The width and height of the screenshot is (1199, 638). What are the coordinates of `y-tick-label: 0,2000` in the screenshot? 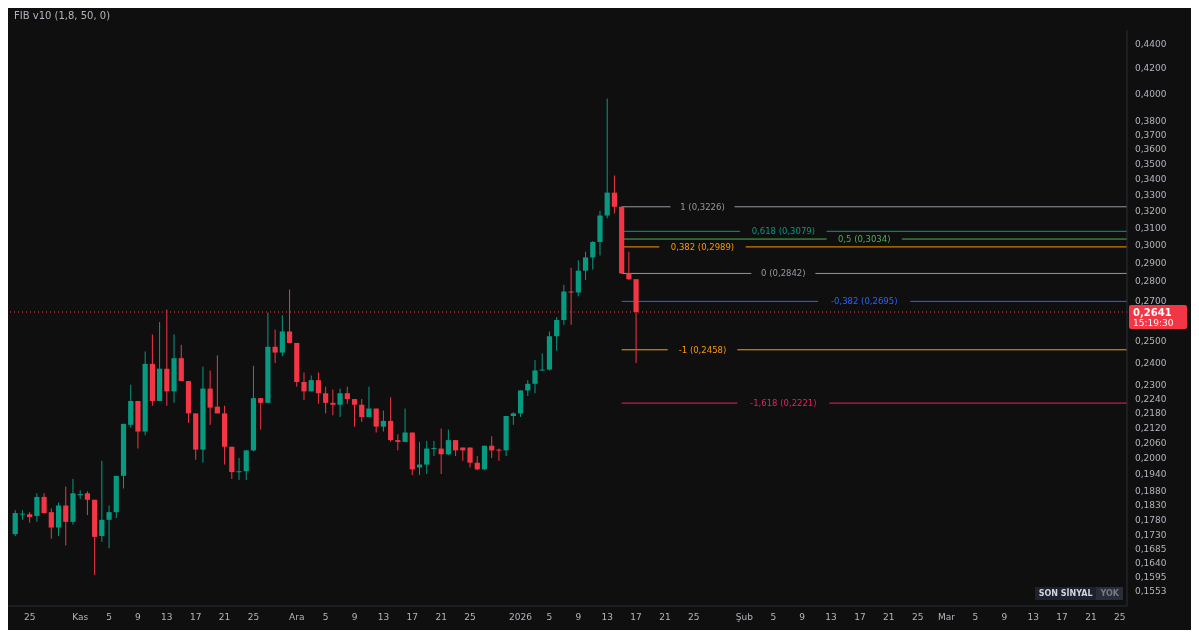 It's located at (1151, 458).